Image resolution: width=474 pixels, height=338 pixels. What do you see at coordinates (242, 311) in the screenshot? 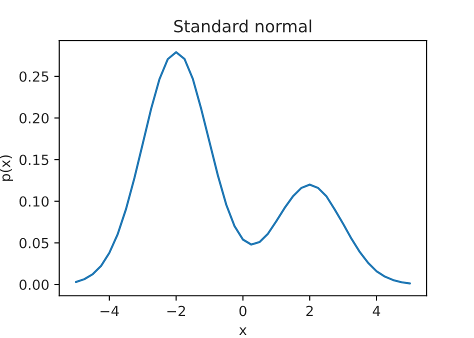
I see `x-tick-label: 0` at bounding box center [242, 311].